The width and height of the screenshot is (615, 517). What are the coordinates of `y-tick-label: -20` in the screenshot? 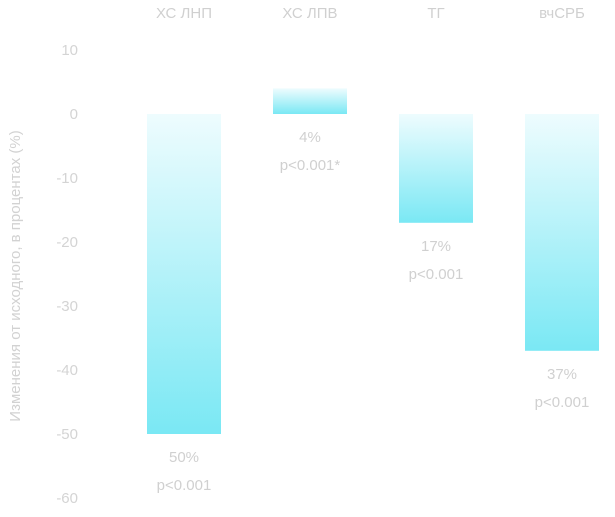 It's located at (67, 242).